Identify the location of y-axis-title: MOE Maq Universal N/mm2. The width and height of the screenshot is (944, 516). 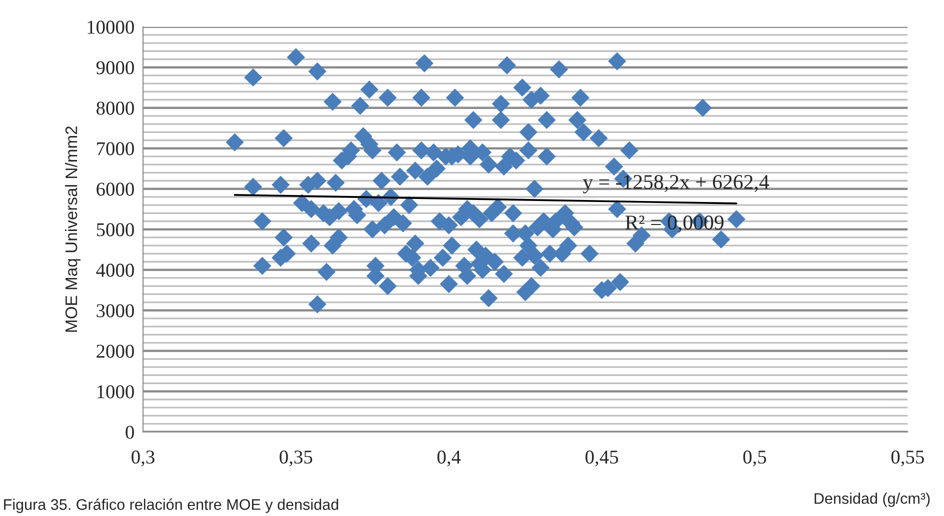
(72, 229).